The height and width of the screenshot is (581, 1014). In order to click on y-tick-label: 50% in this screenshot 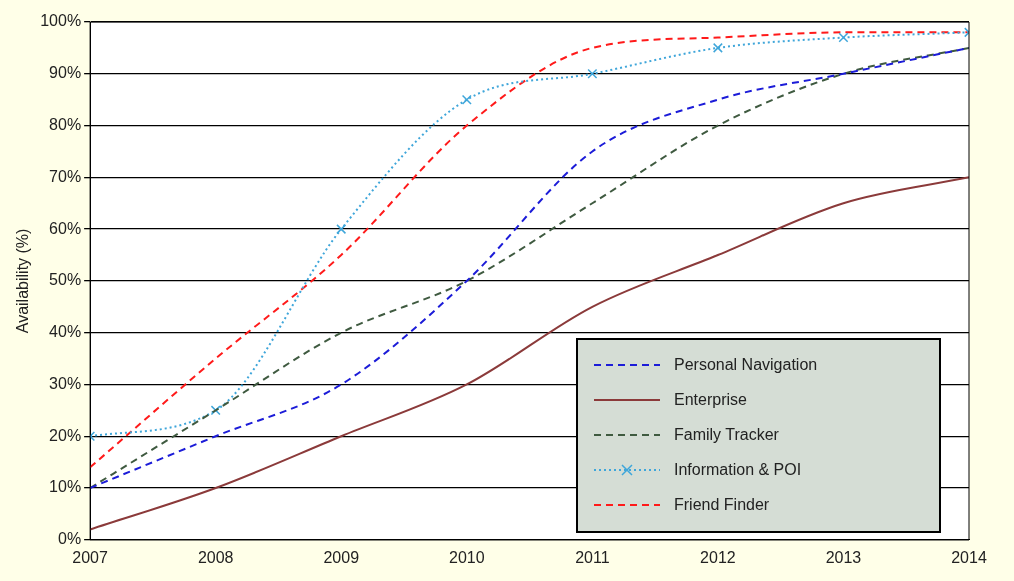, I will do `click(65, 280)`.